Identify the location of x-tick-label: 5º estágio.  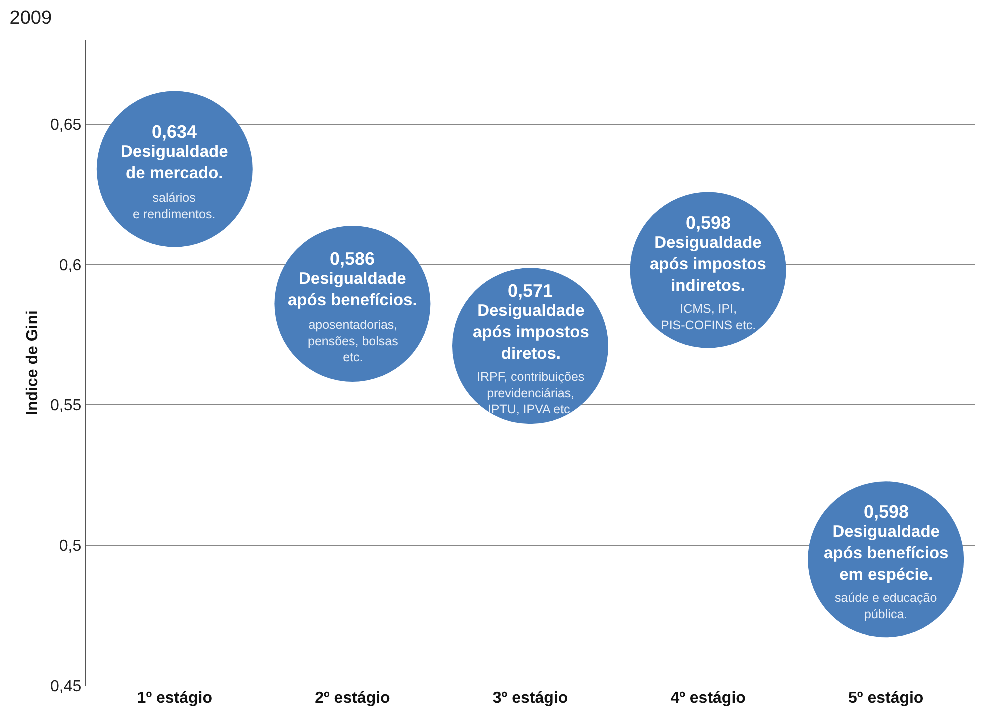
(886, 698).